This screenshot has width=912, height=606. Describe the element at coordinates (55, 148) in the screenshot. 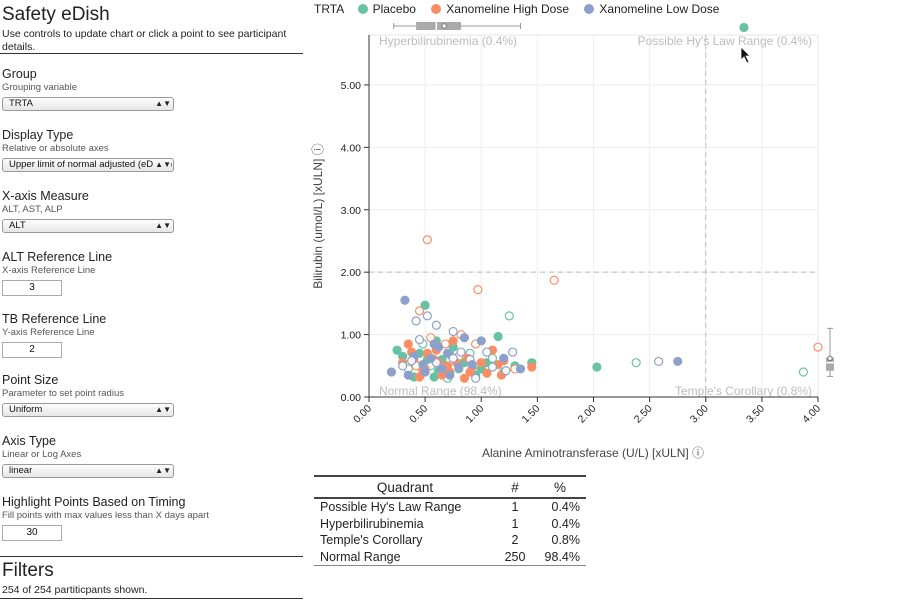

I see `display-type-description: Relative or absolute axes` at that location.